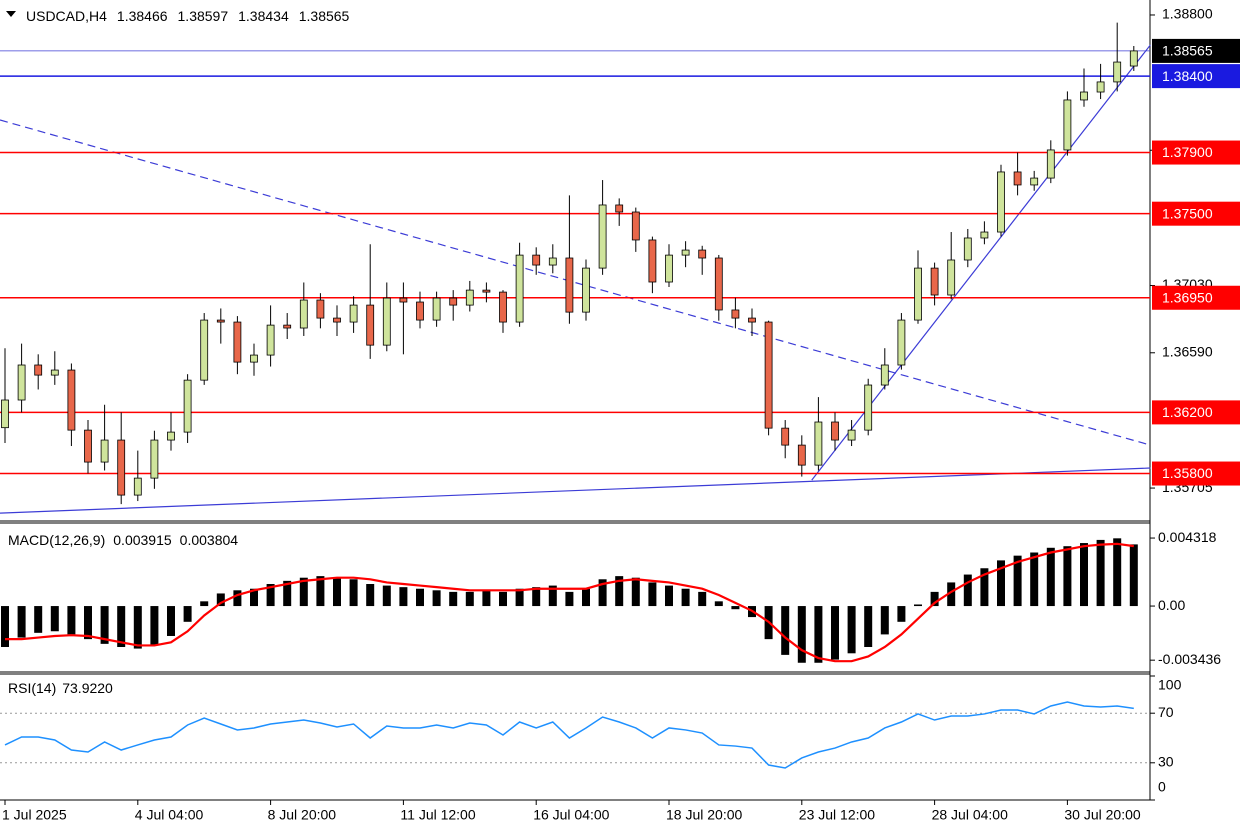  Describe the element at coordinates (1189, 659) in the screenshot. I see `y-tick-label: -0.003436` at that location.